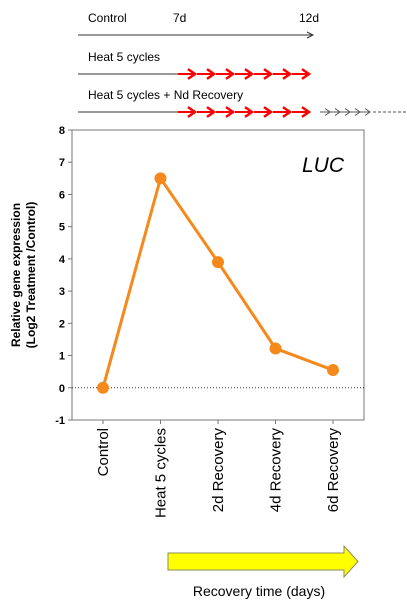  Describe the element at coordinates (165, 95) in the screenshot. I see `schema-row-recovery-label: Heat 5 cycles + Nd Recovery` at that location.